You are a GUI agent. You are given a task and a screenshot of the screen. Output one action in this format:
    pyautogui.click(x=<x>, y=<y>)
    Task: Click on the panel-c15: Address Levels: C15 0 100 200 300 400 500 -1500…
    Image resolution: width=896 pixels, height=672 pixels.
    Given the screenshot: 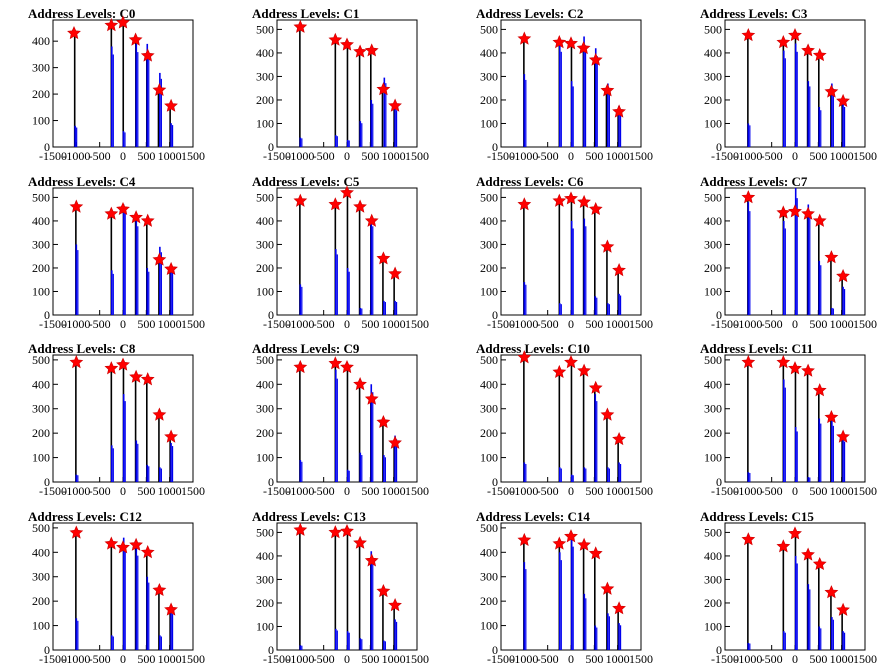 What is the action you would take?
    pyautogui.click(x=788, y=587)
    